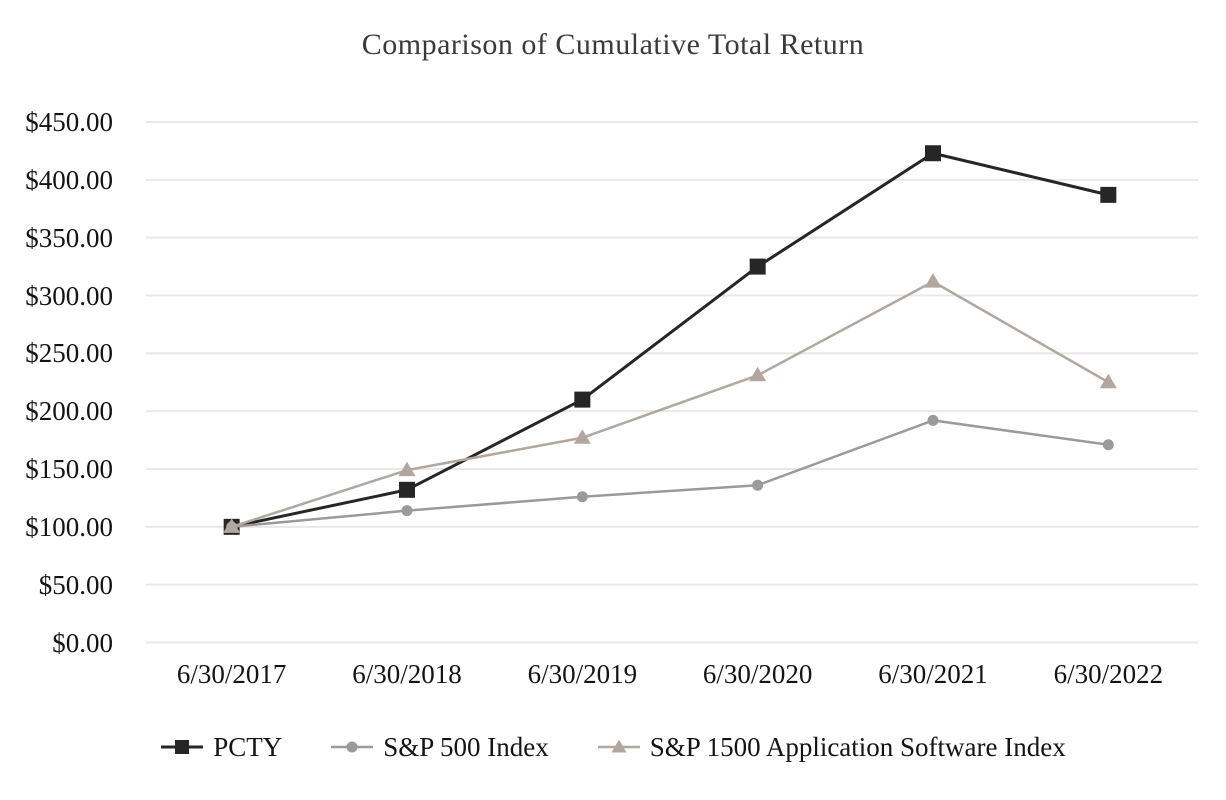 The height and width of the screenshot is (800, 1226). I want to click on legend-item-pcty: PCTY, so click(221, 747).